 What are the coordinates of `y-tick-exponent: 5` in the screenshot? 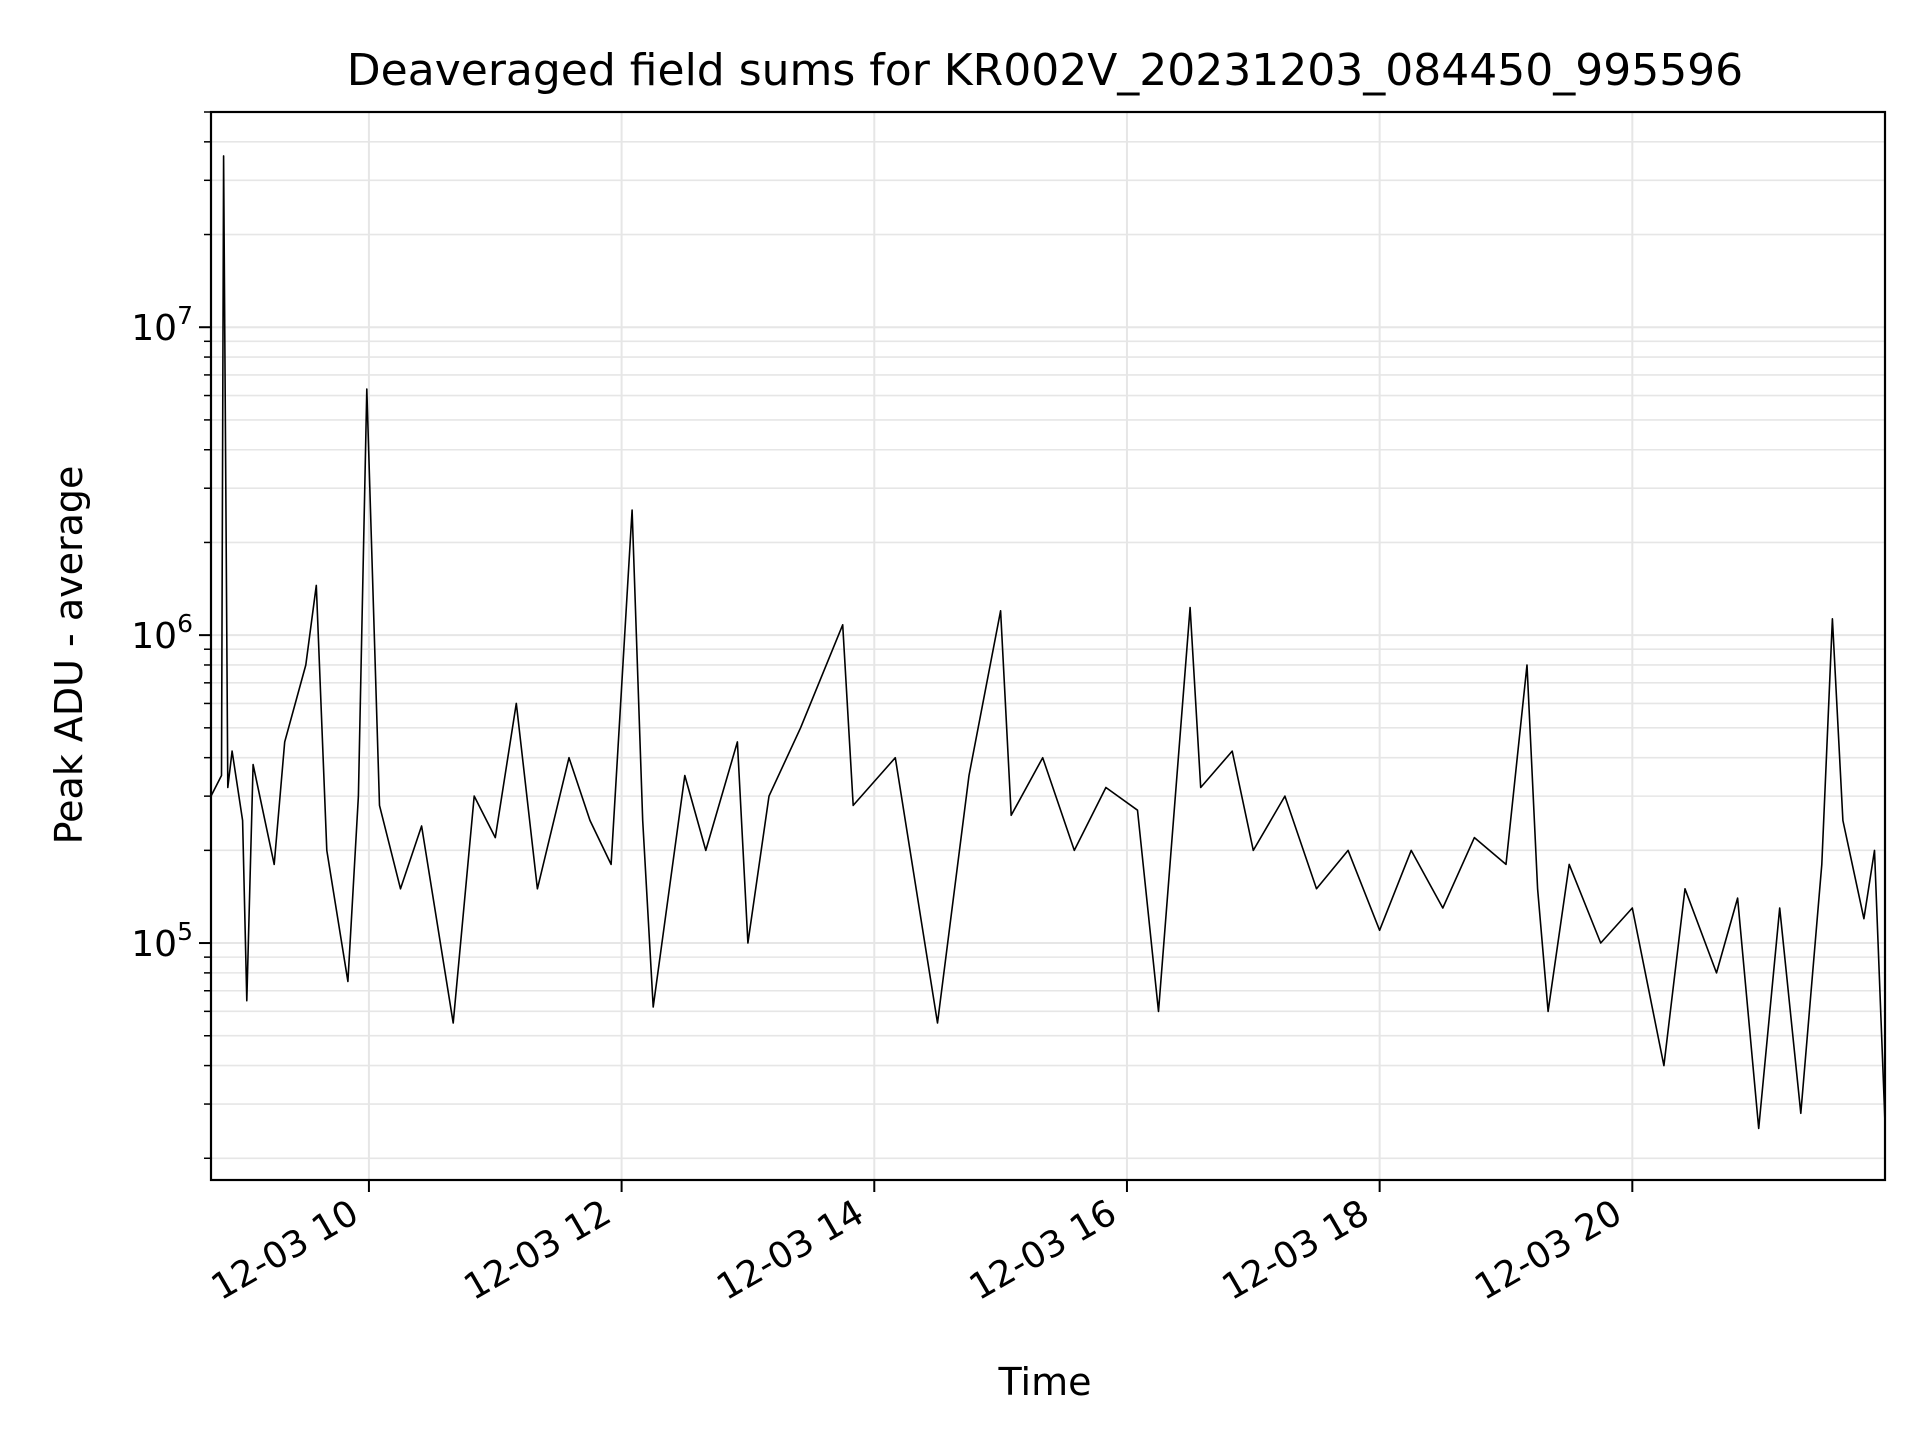 It's located at (185, 931).